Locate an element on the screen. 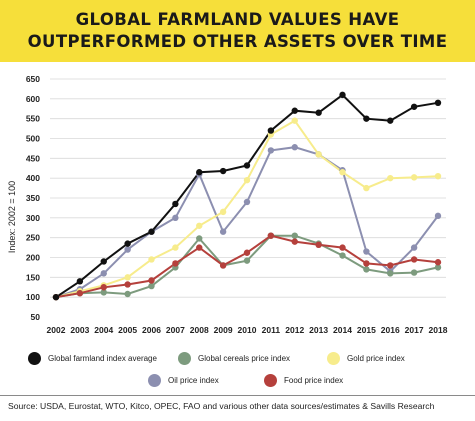 This screenshot has width=475, height=421. x-tick-label: 2009 is located at coordinates (223, 330).